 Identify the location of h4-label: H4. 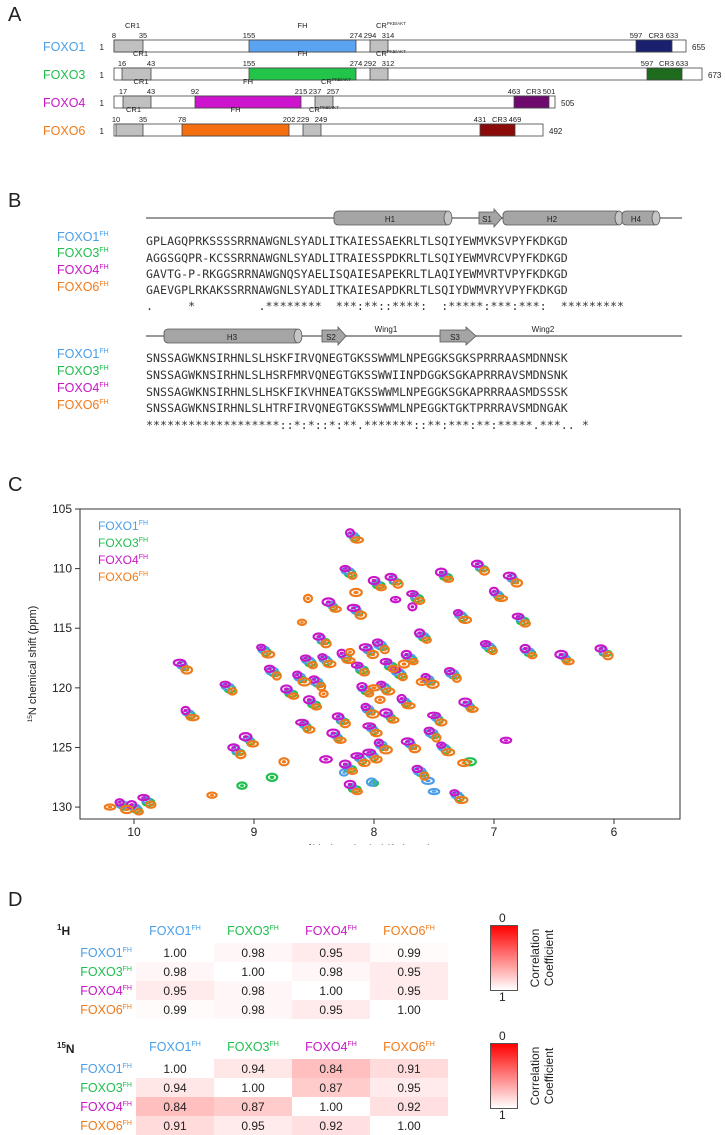
(636, 219).